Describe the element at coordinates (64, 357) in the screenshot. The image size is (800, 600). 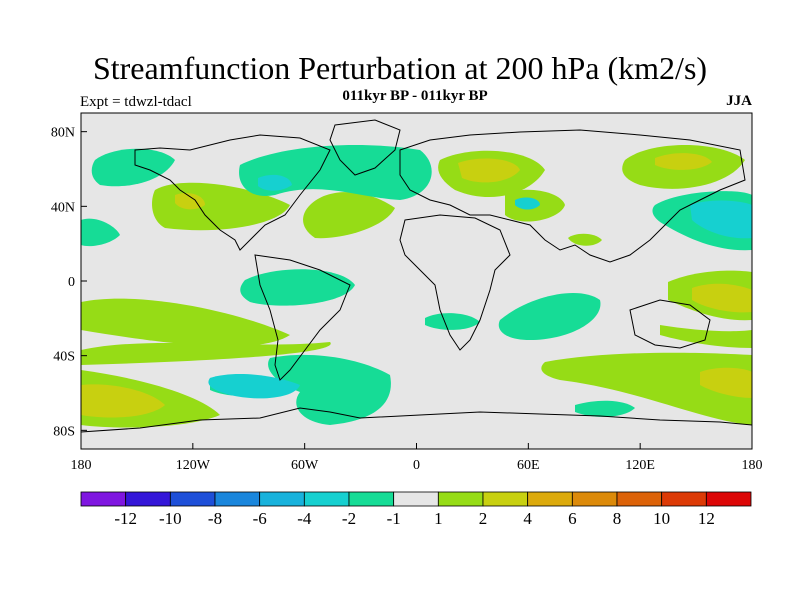
I see `y-tick-label: 40S` at that location.